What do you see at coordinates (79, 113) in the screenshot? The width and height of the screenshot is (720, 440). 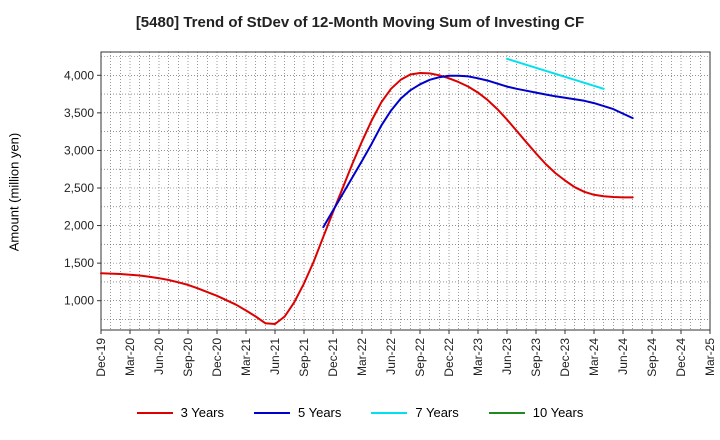 I see `y-tick-label: 3,500` at bounding box center [79, 113].